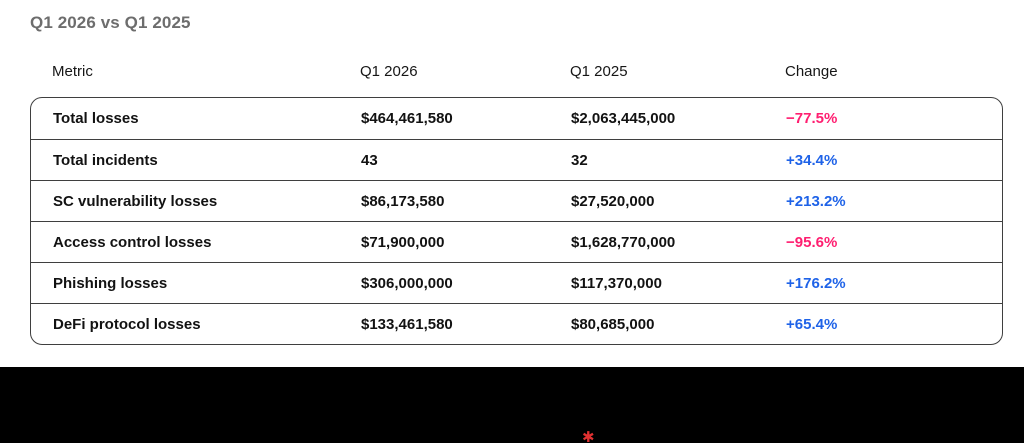 This screenshot has height=443, width=1024. Describe the element at coordinates (812, 118) in the screenshot. I see `change-value: −77.5%` at that location.